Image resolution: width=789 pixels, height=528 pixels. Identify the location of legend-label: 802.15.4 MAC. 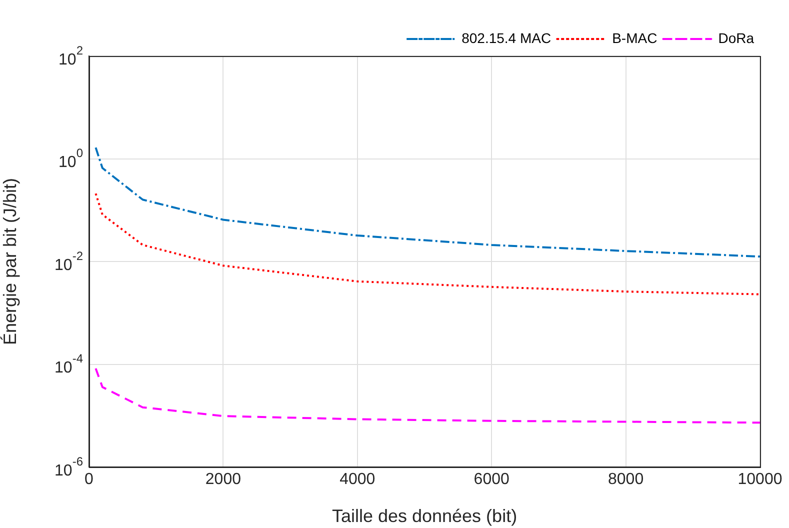
(507, 38).